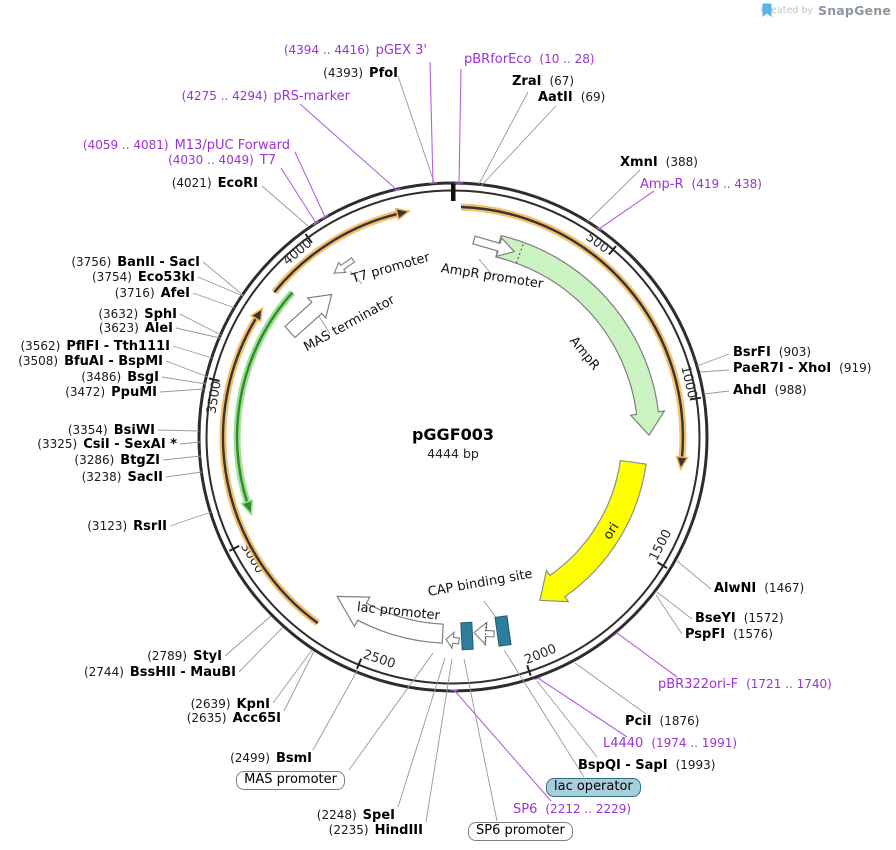 The width and height of the screenshot is (896, 850). Describe the element at coordinates (145, 477) in the screenshot. I see `site-name: SacII` at that location.